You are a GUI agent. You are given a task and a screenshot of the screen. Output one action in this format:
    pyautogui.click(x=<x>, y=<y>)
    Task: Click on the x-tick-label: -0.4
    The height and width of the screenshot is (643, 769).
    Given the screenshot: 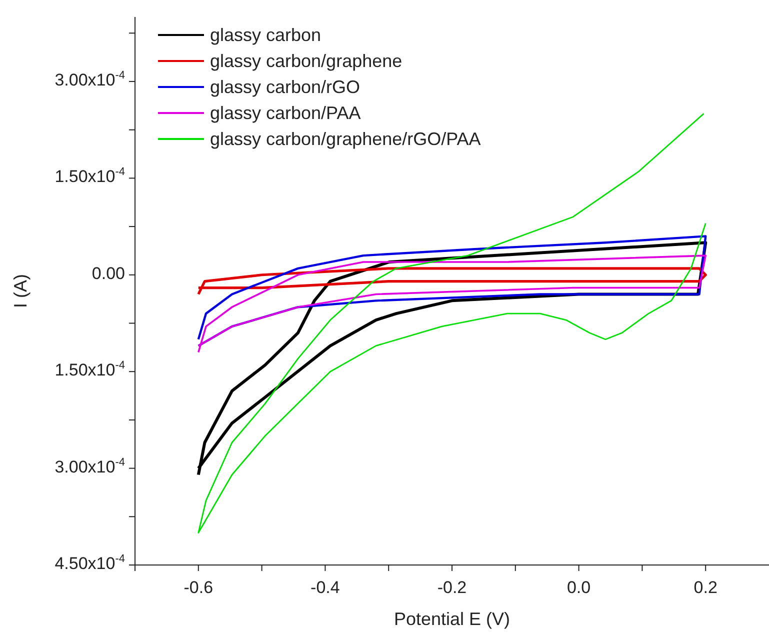 What is the action you would take?
    pyautogui.click(x=325, y=588)
    